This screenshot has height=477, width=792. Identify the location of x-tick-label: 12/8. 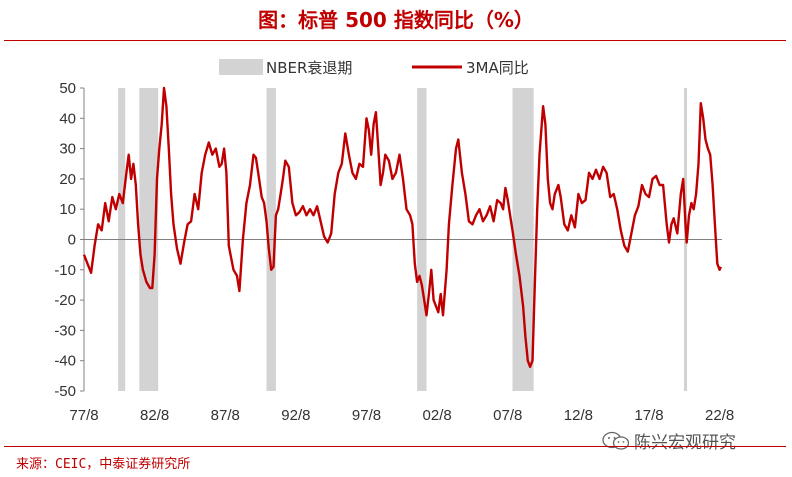
(578, 415).